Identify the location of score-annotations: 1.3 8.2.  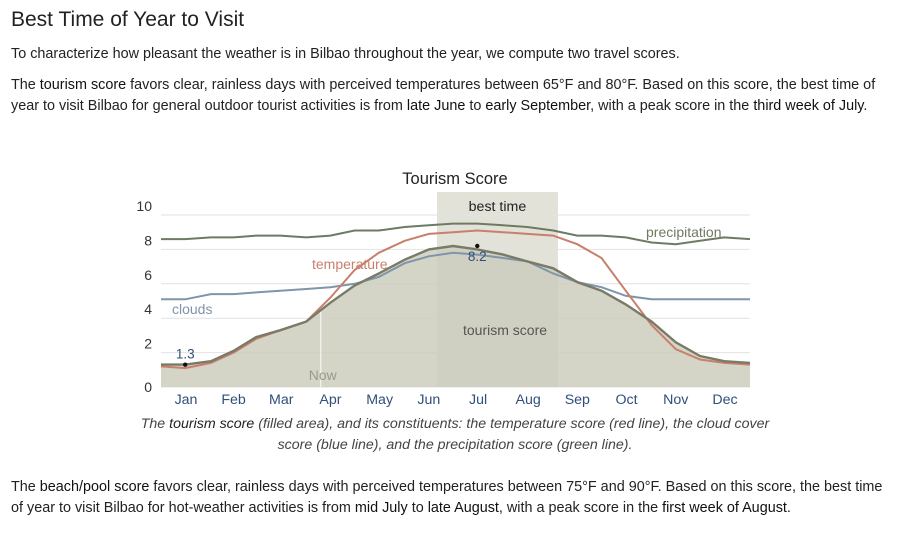
(331, 305).